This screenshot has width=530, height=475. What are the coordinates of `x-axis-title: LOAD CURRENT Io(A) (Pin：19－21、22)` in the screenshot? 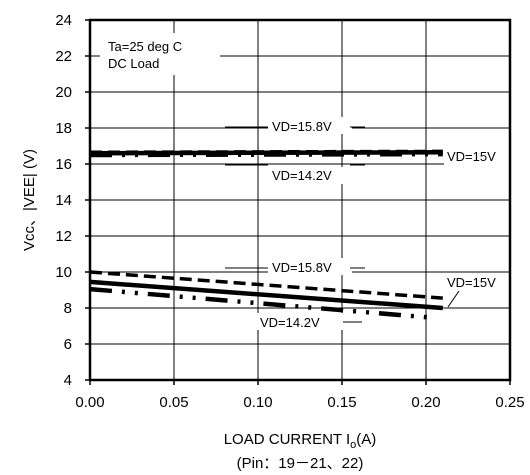 It's located at (300, 451).